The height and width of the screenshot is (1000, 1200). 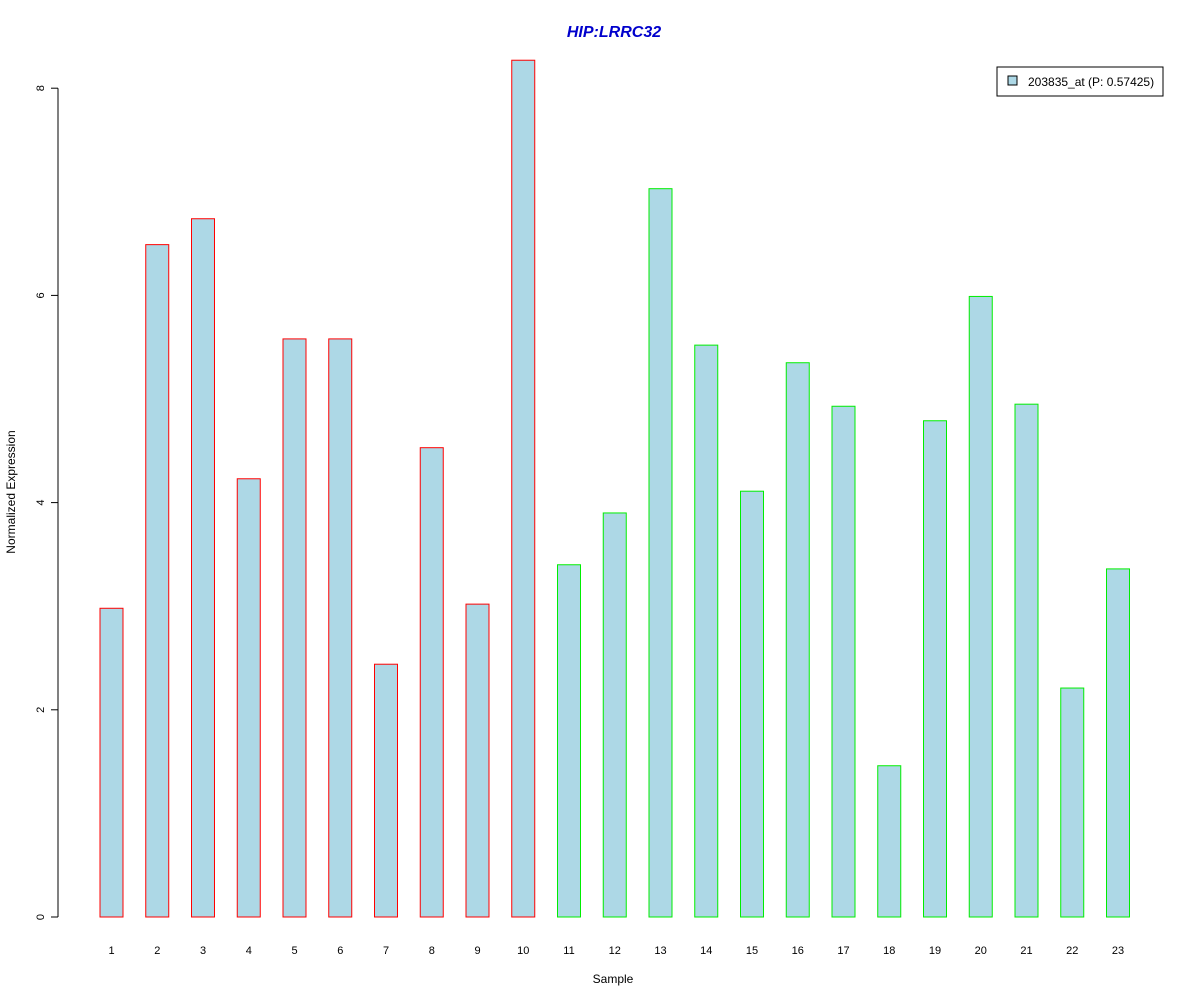 I want to click on x-tick-label: 7, so click(x=386, y=951).